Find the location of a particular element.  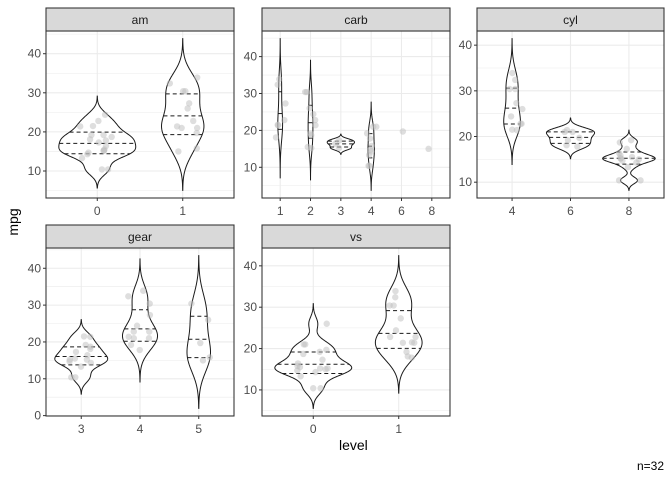

y-tick-label: 20 is located at coordinates (251, 130).